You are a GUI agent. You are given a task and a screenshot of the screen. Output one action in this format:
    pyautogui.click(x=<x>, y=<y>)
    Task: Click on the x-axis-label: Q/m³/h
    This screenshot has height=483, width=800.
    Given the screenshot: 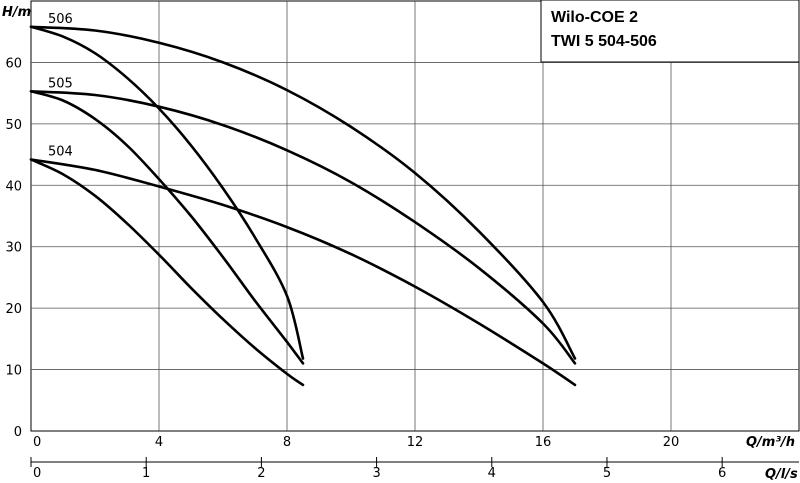 What is the action you would take?
    pyautogui.click(x=770, y=442)
    